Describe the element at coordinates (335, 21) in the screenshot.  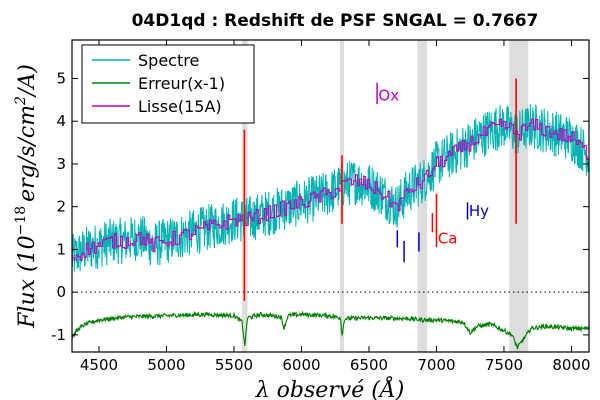
I see `chart-title: 04D1qd : Redshift de PSF SNGAL = 0.7667` at that location.